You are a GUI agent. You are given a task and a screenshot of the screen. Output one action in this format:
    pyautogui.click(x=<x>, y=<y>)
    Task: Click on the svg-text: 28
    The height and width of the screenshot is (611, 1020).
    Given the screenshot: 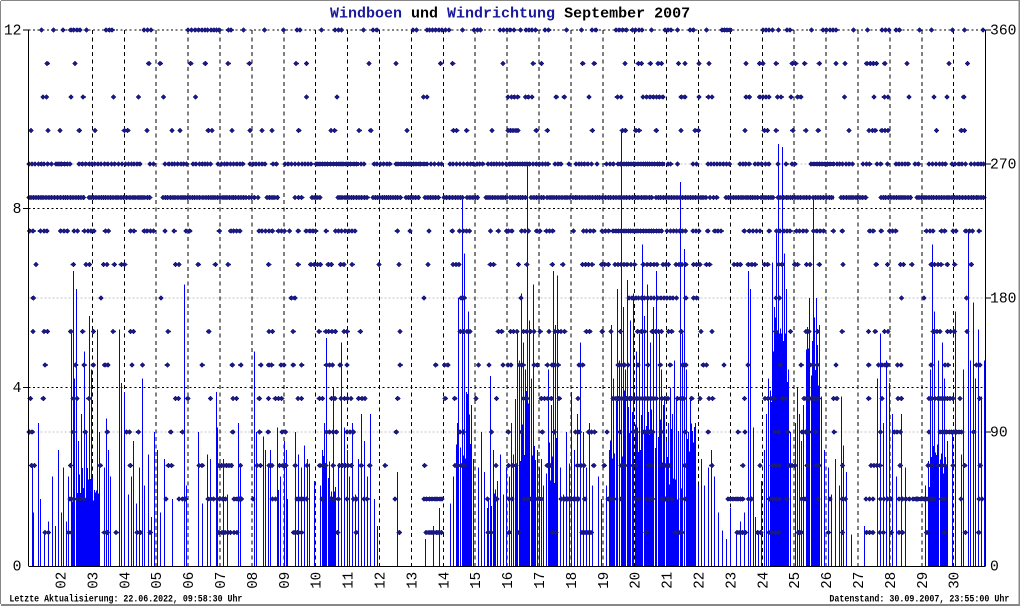 What is the action you would take?
    pyautogui.click(x=891, y=580)
    